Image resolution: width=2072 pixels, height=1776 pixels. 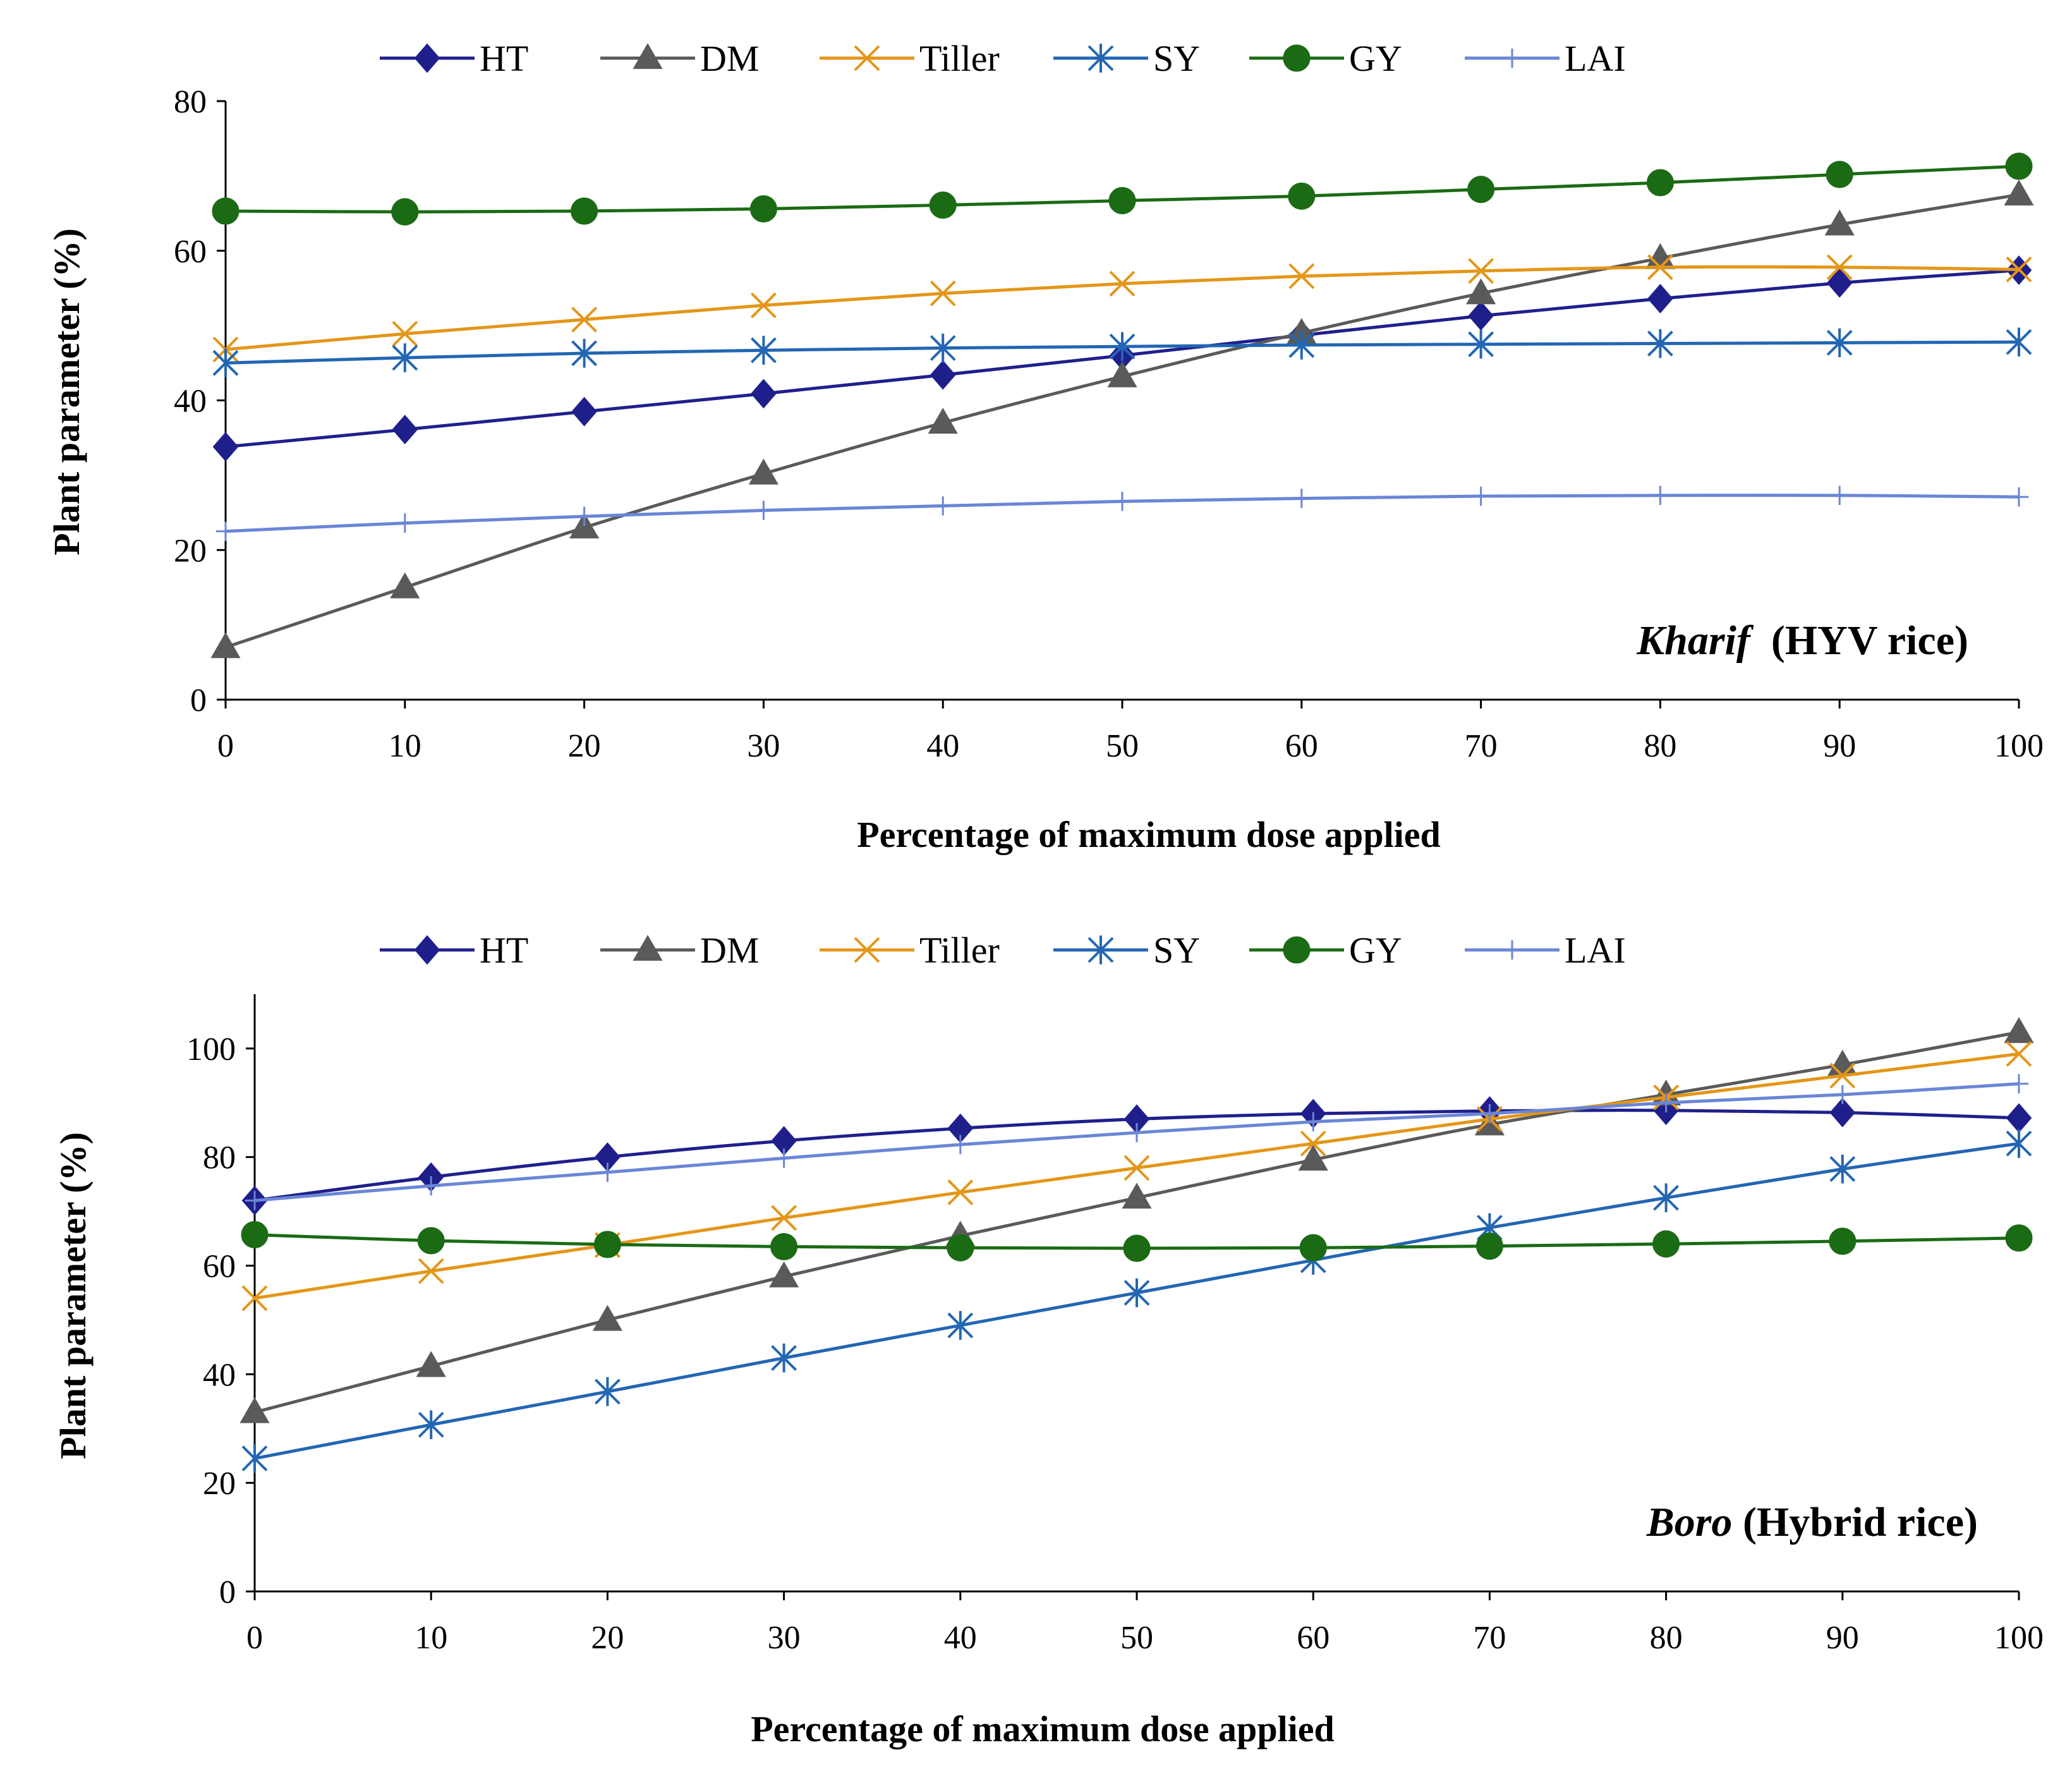 I want to click on kharif-y-tick-label: 60, so click(x=190, y=252).